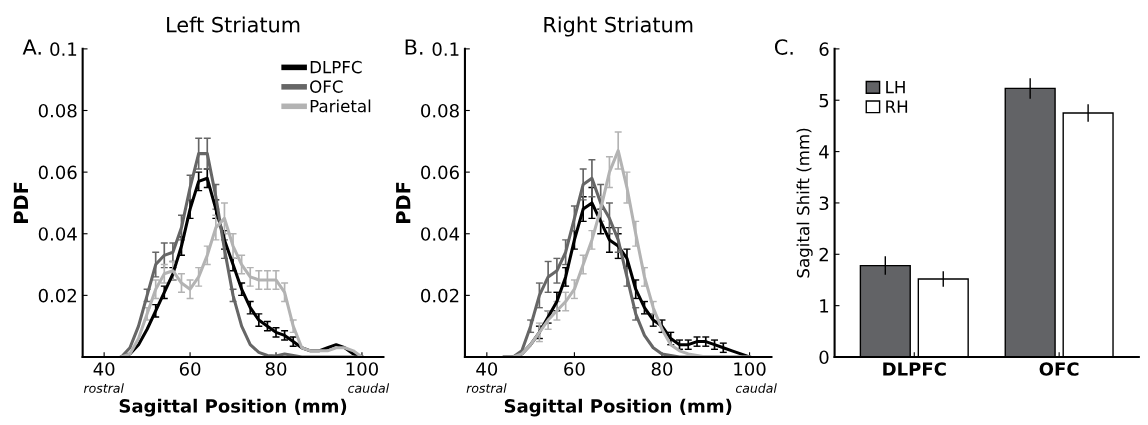  I want to click on y-axis-title: Sagital Shift (mm), so click(804, 203).